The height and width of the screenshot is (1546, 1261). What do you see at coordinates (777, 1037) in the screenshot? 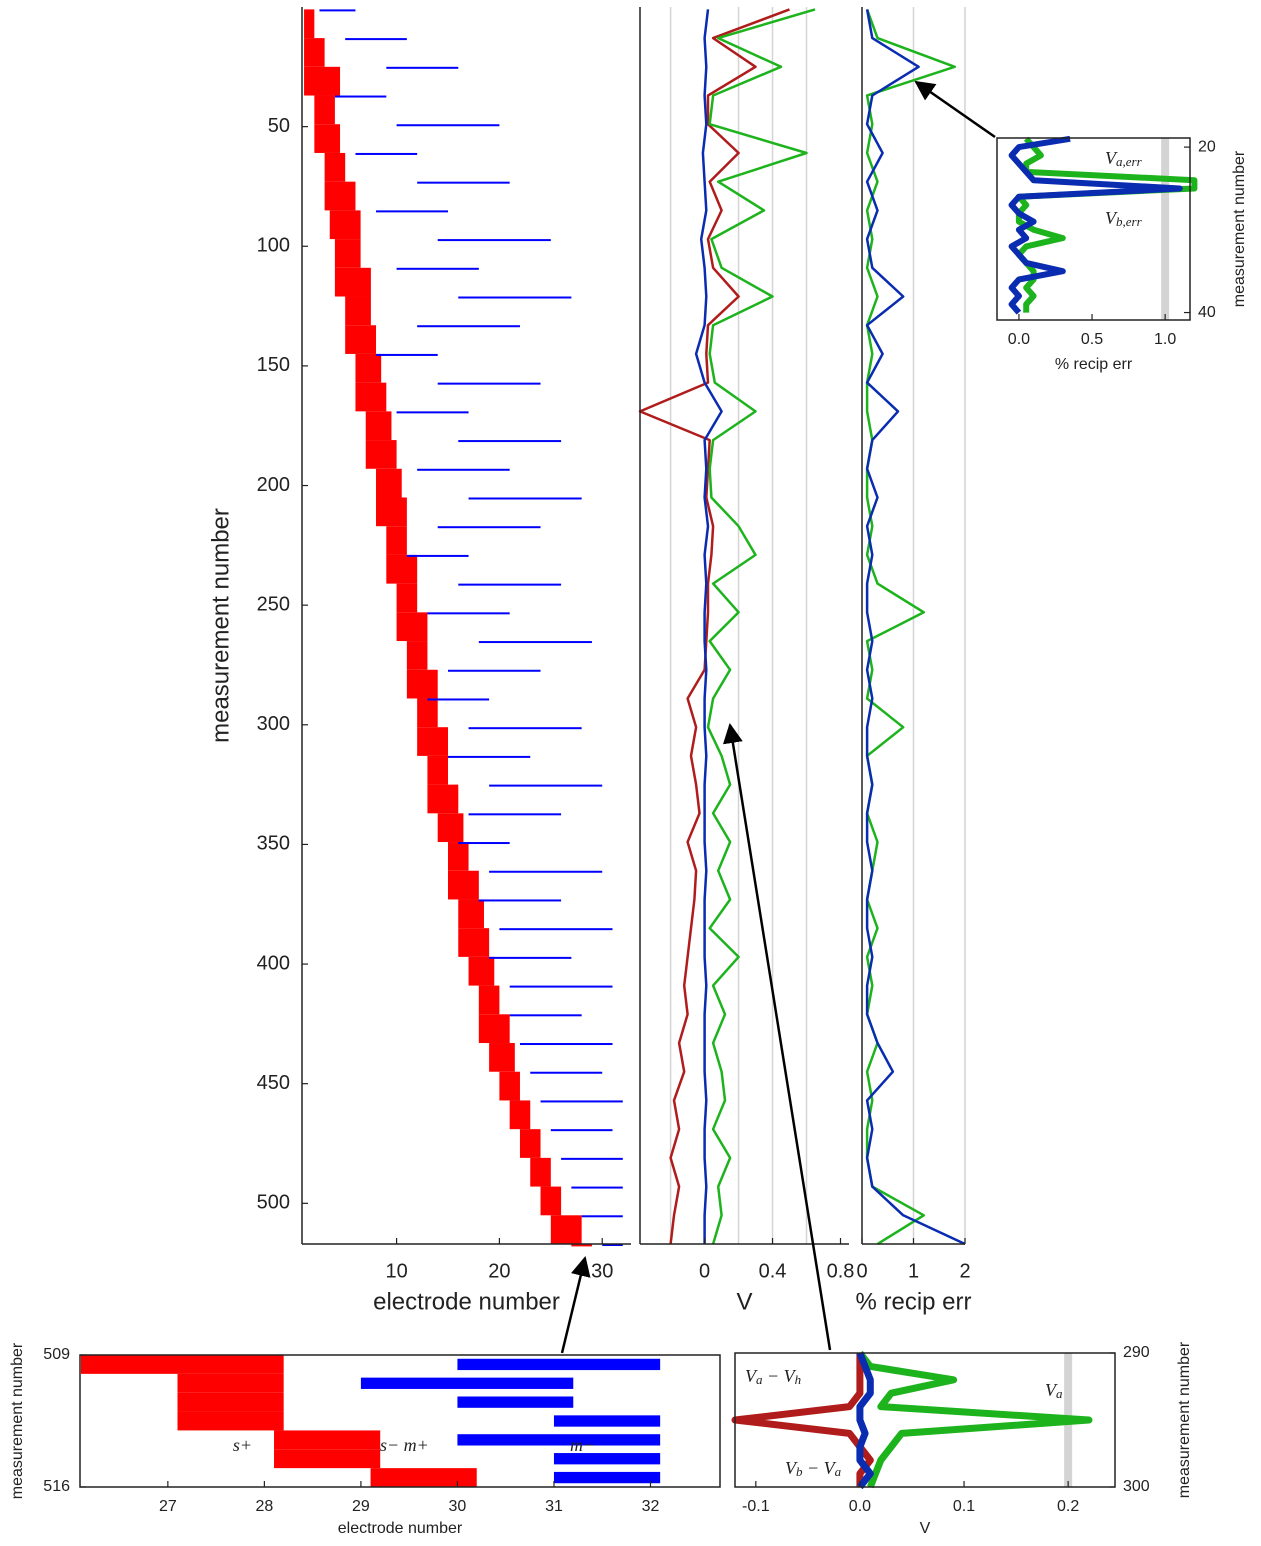
I see `arrow` at bounding box center [777, 1037].